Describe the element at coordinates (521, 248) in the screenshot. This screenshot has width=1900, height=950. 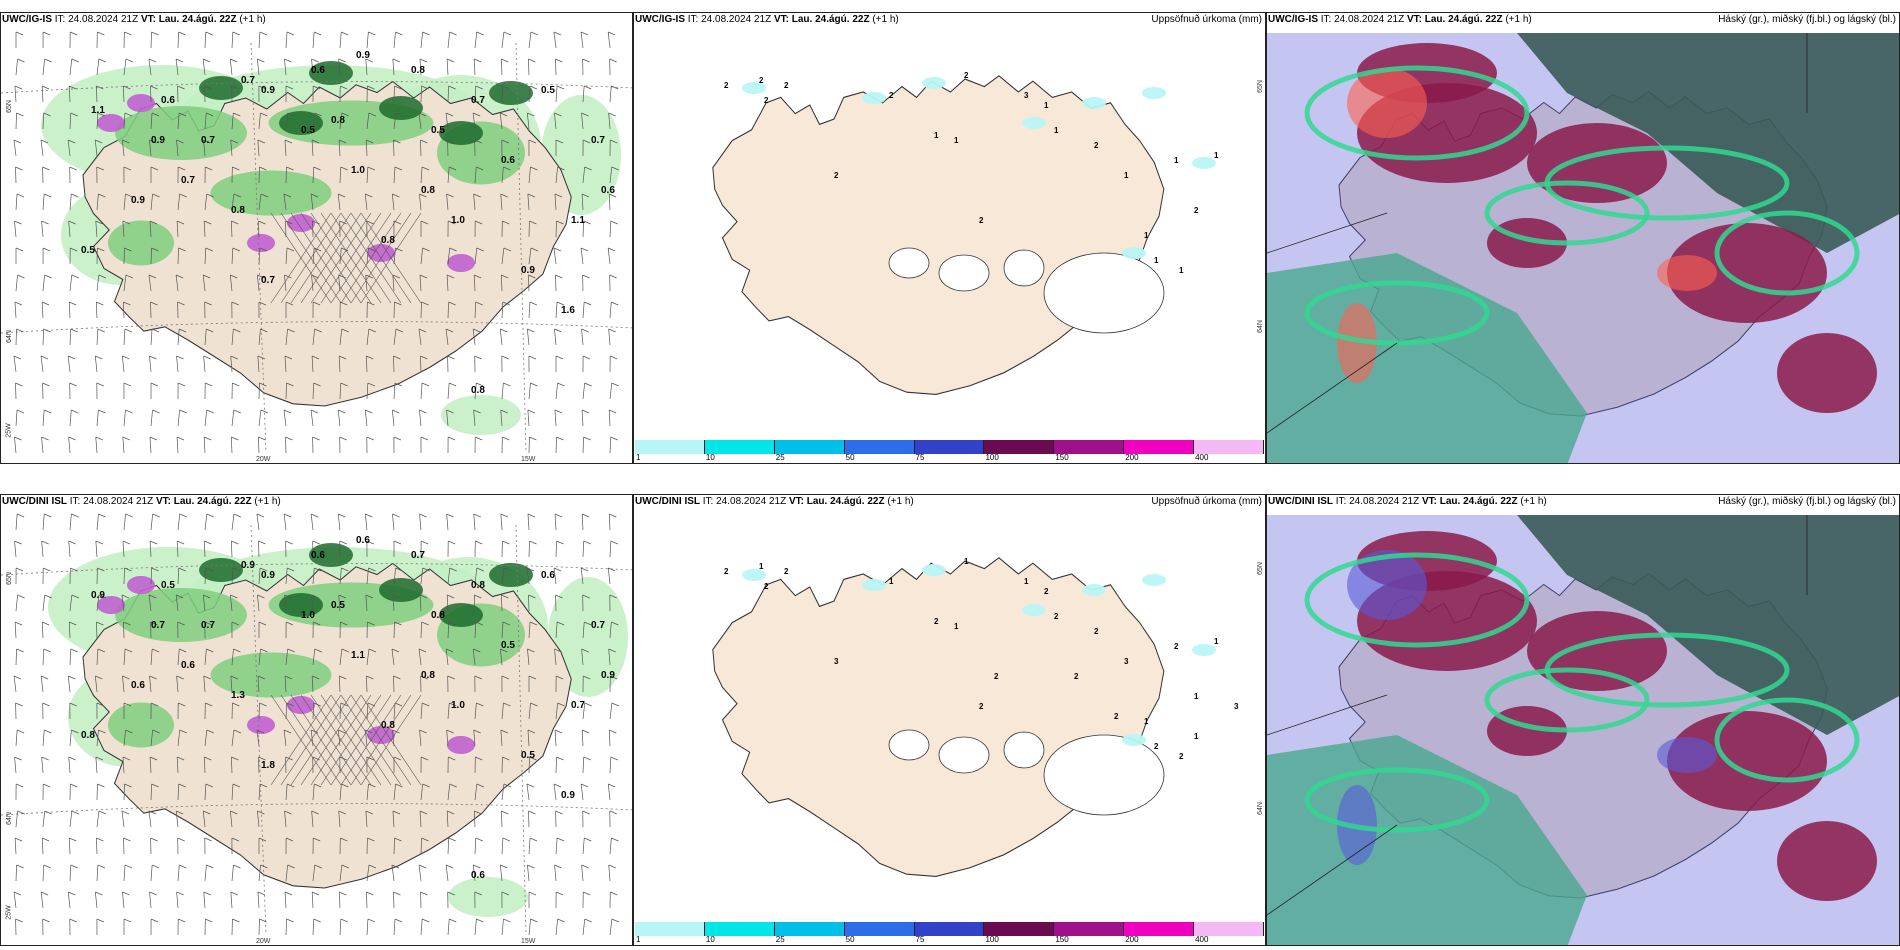
I see `longitude-line` at that location.